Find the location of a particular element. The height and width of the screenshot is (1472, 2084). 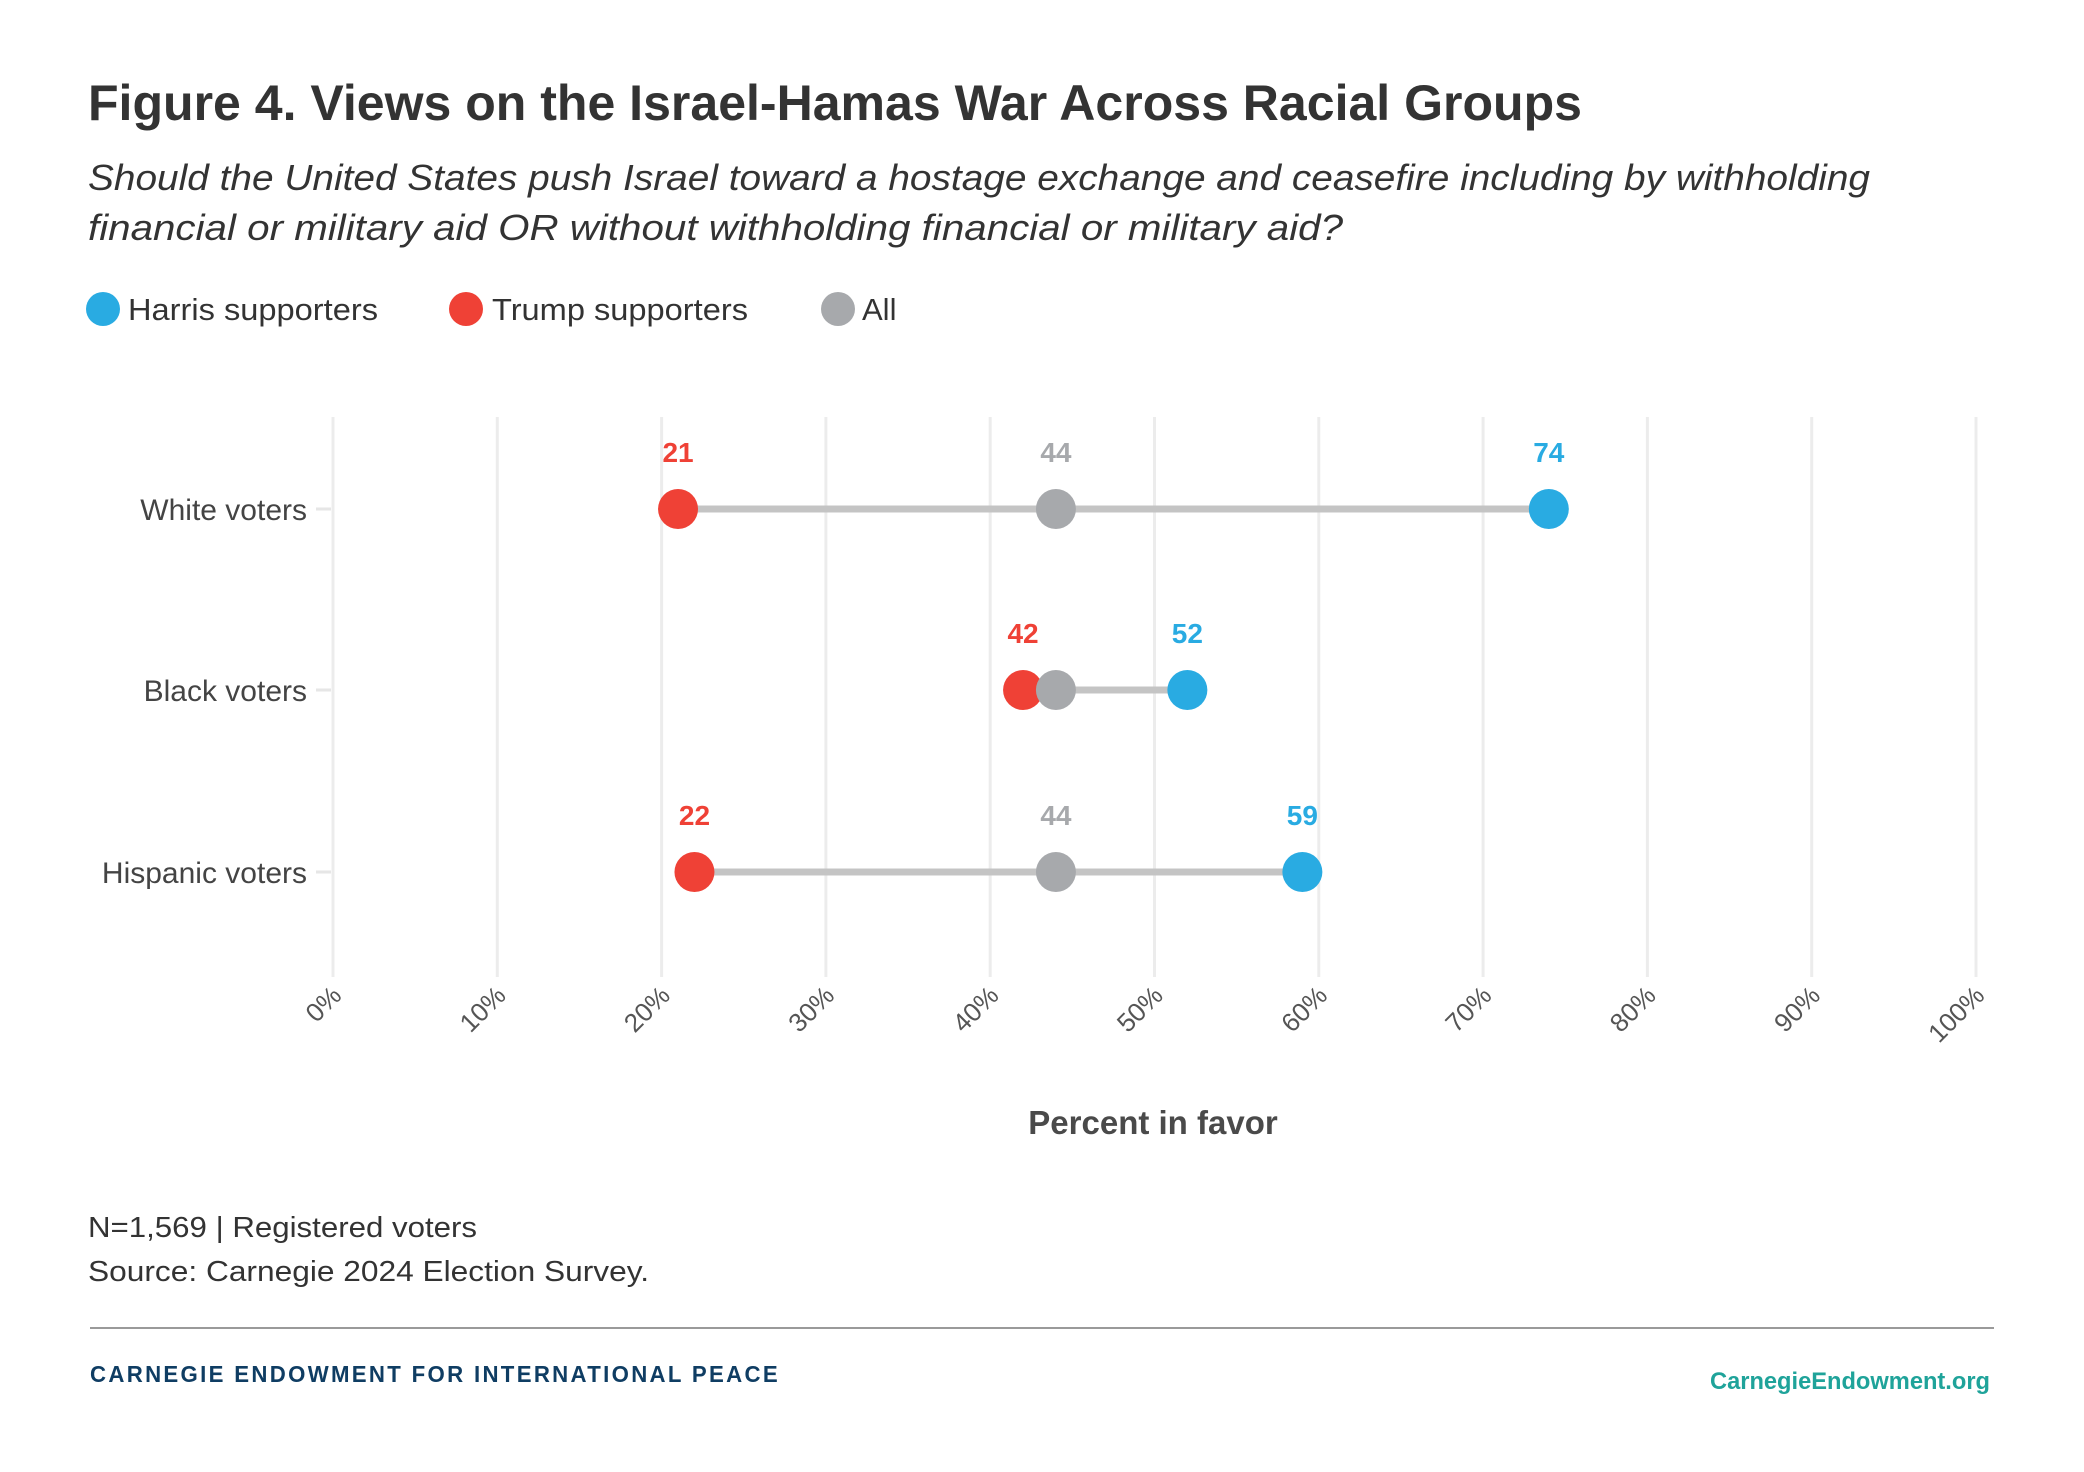

connectors is located at coordinates (1113, 690).